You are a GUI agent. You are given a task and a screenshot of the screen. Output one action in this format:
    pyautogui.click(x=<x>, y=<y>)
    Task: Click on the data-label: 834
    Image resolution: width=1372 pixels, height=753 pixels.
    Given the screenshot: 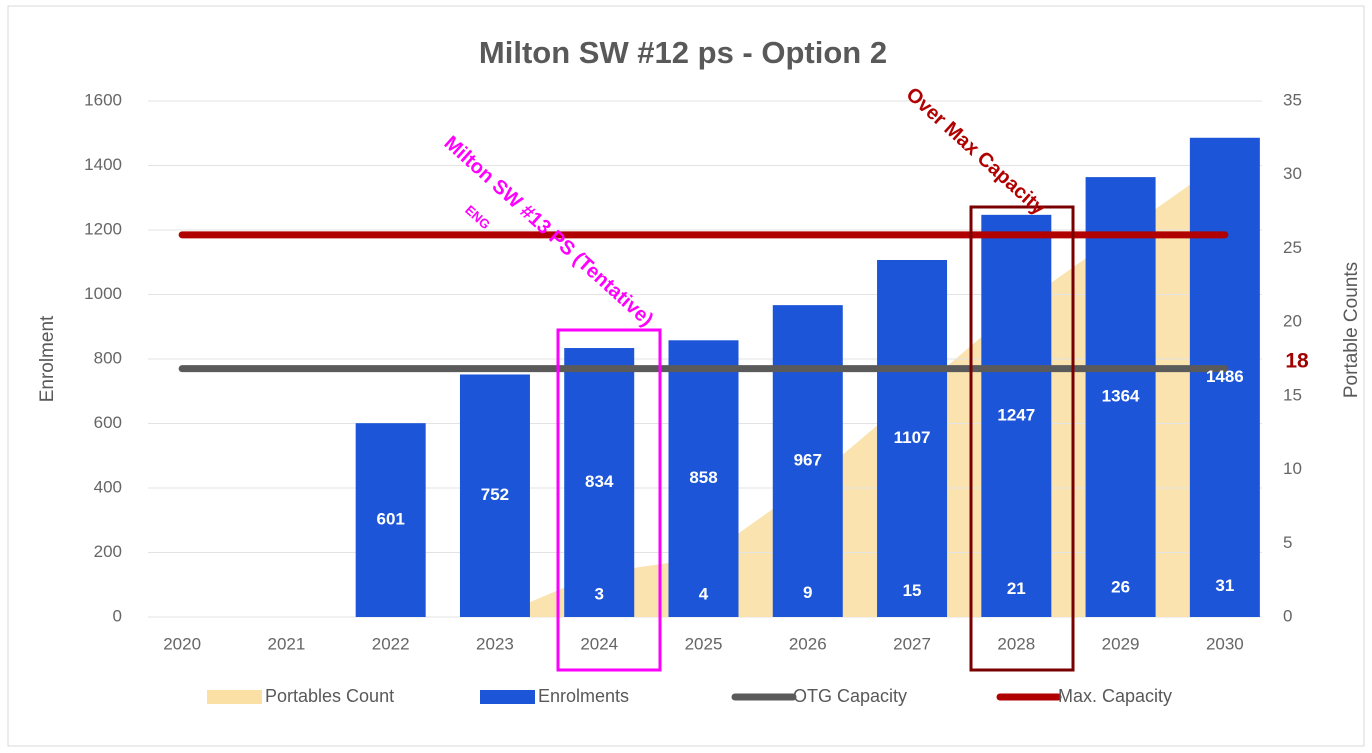 What is the action you would take?
    pyautogui.click(x=599, y=481)
    